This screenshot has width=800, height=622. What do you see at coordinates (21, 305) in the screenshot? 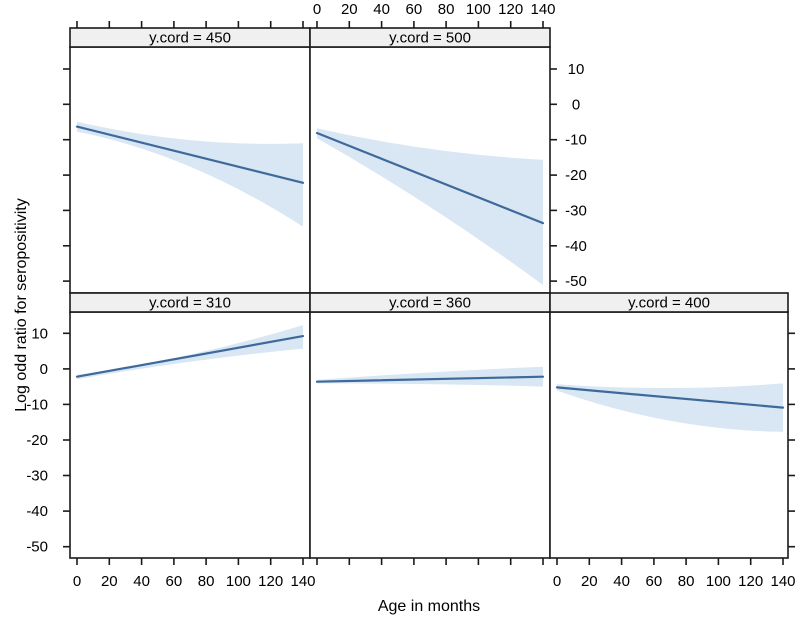
I see `y-axis-title: Log odd ratio for seropositivity` at bounding box center [21, 305].